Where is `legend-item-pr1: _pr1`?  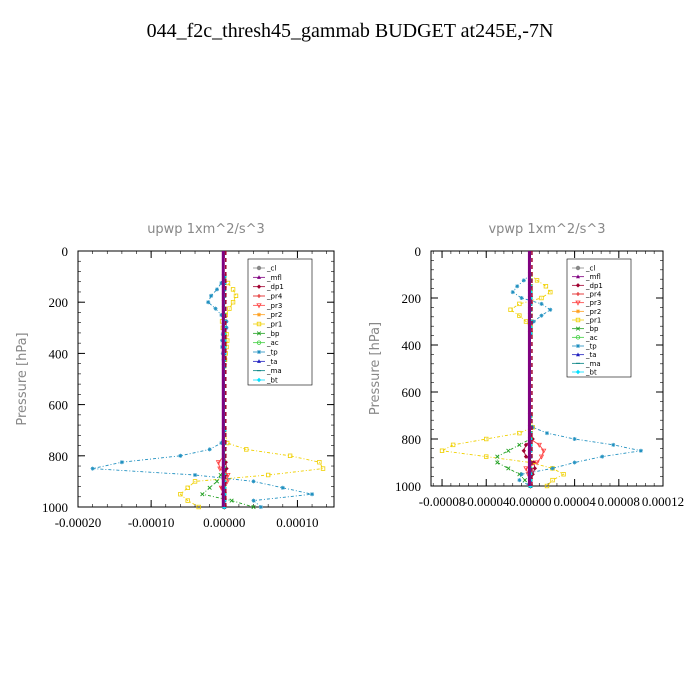
legend-item-pr1: _pr1 is located at coordinates (267, 325).